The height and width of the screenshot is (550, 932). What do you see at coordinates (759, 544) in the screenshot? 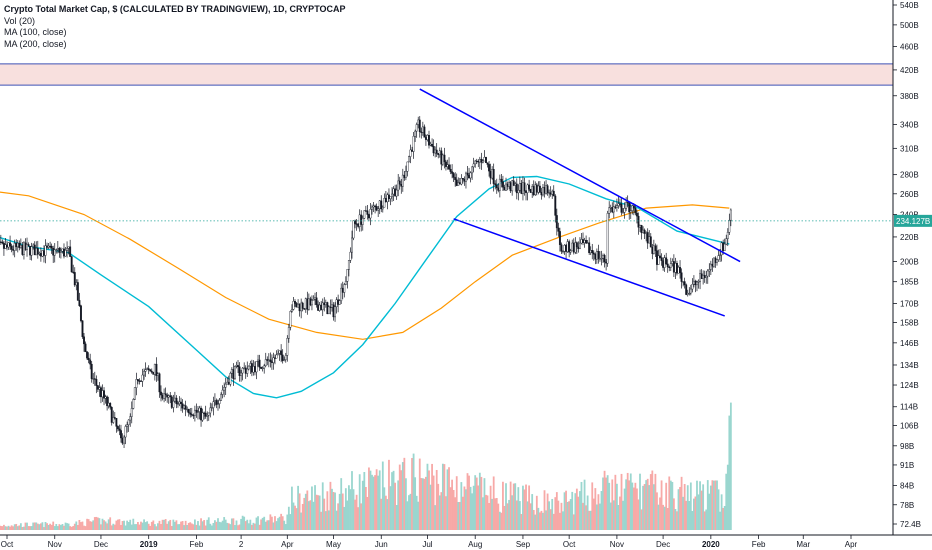
I see `x-tick-label: Feb` at bounding box center [759, 544].